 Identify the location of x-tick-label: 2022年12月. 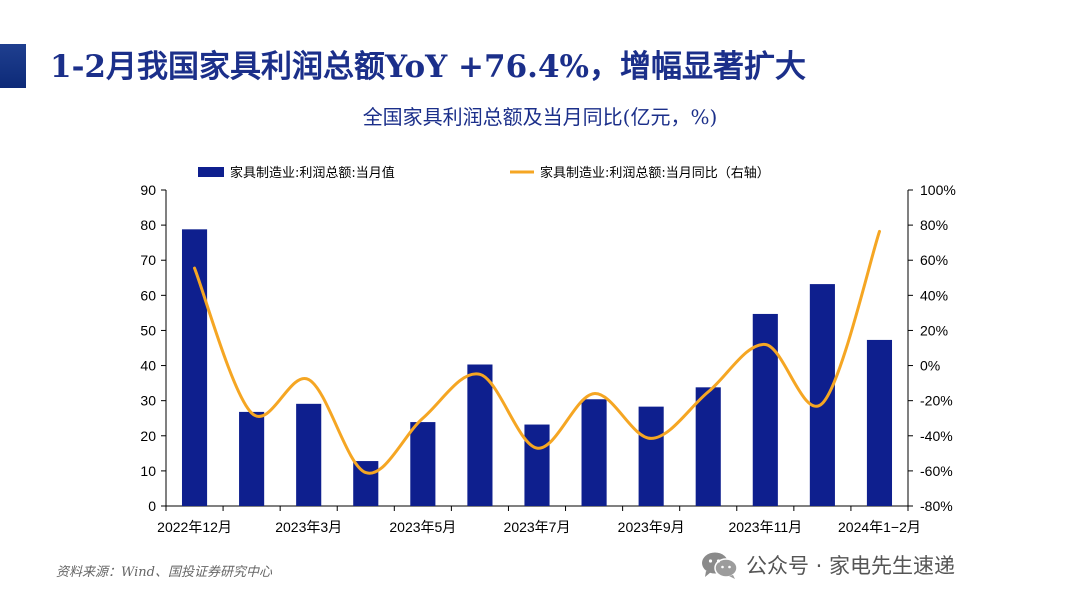
(194, 527).